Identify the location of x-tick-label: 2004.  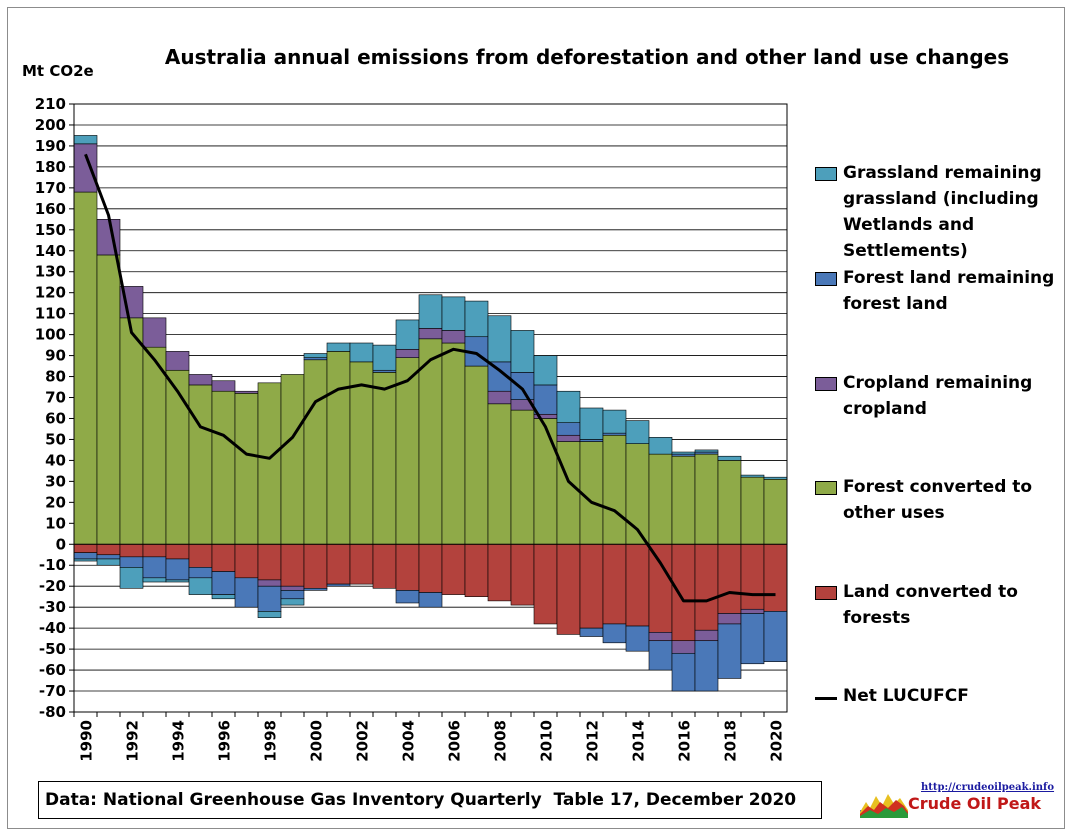
(409, 741).